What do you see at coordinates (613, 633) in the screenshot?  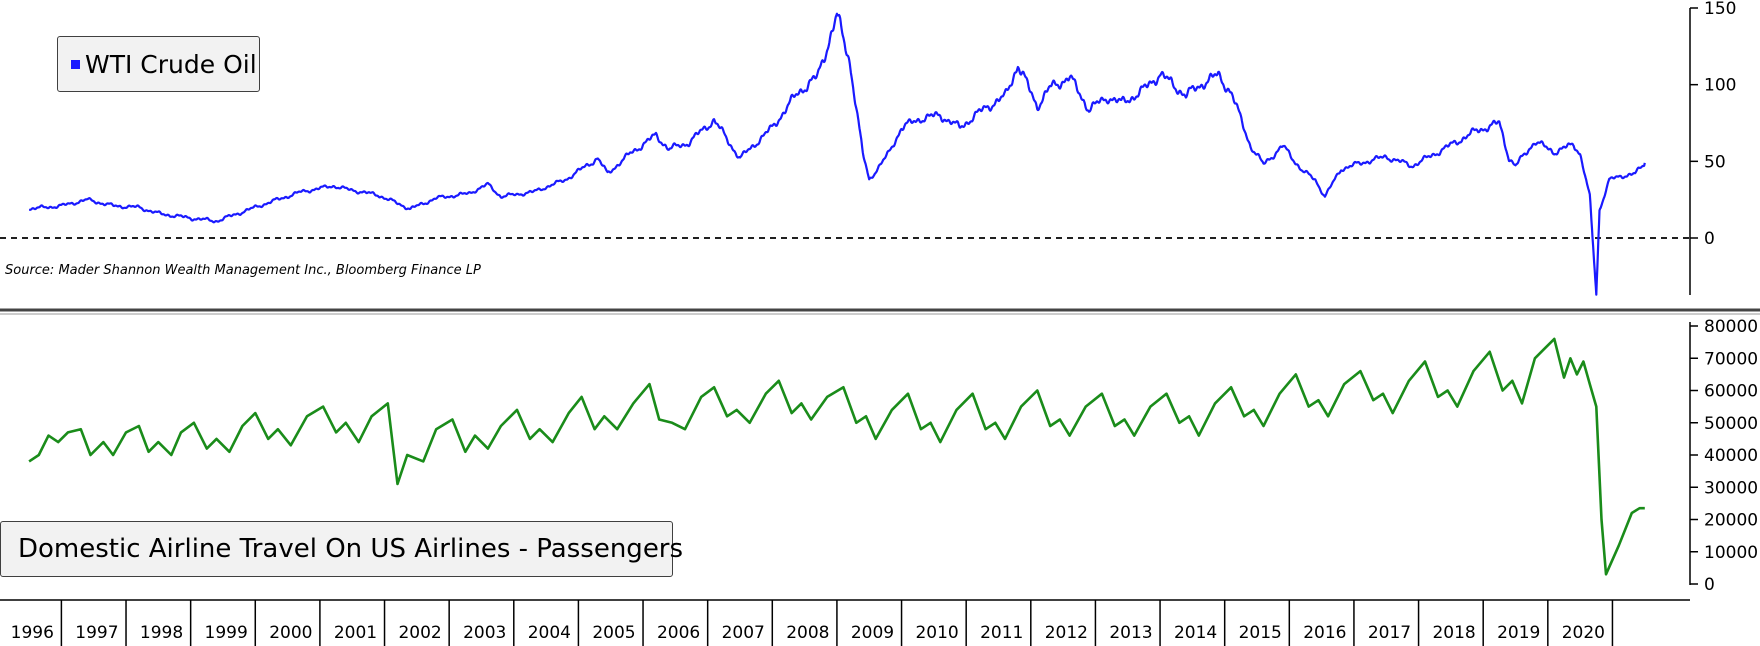 I see `x-tick-label-2005: 2005` at bounding box center [613, 633].